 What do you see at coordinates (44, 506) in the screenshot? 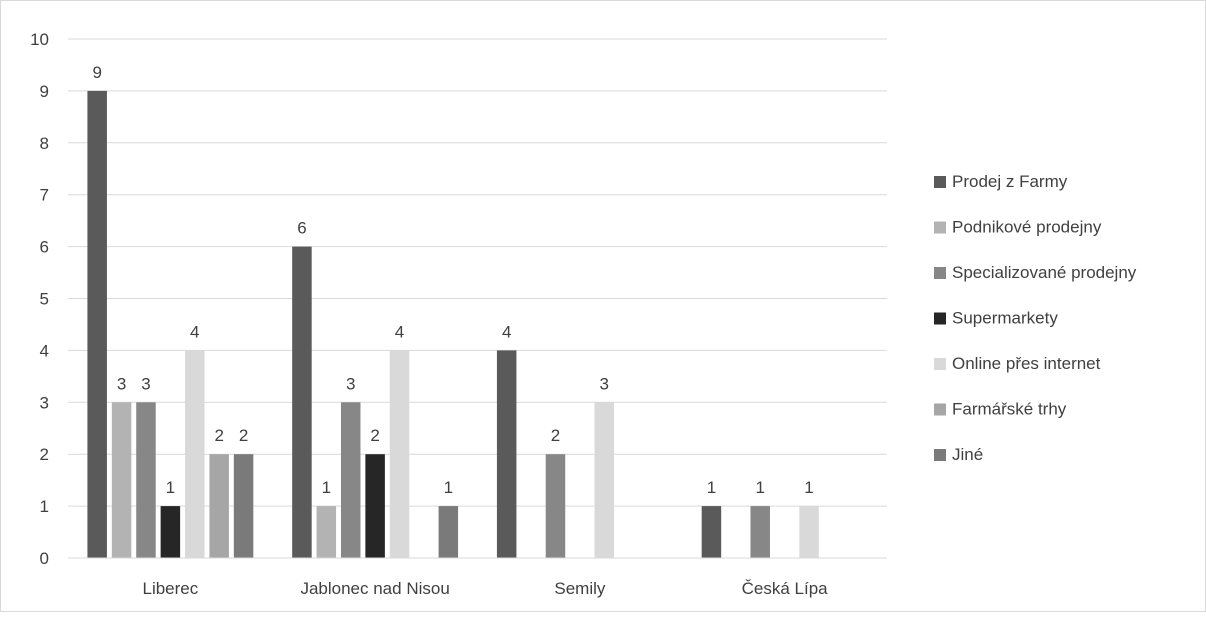
I see `y-tick-label: 1` at bounding box center [44, 506].